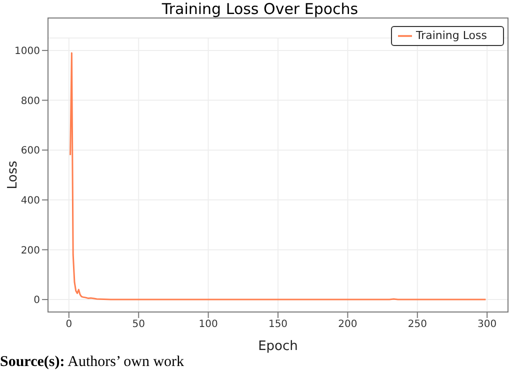 The height and width of the screenshot is (376, 520). I want to click on y-tick-label: 0, so click(37, 300).